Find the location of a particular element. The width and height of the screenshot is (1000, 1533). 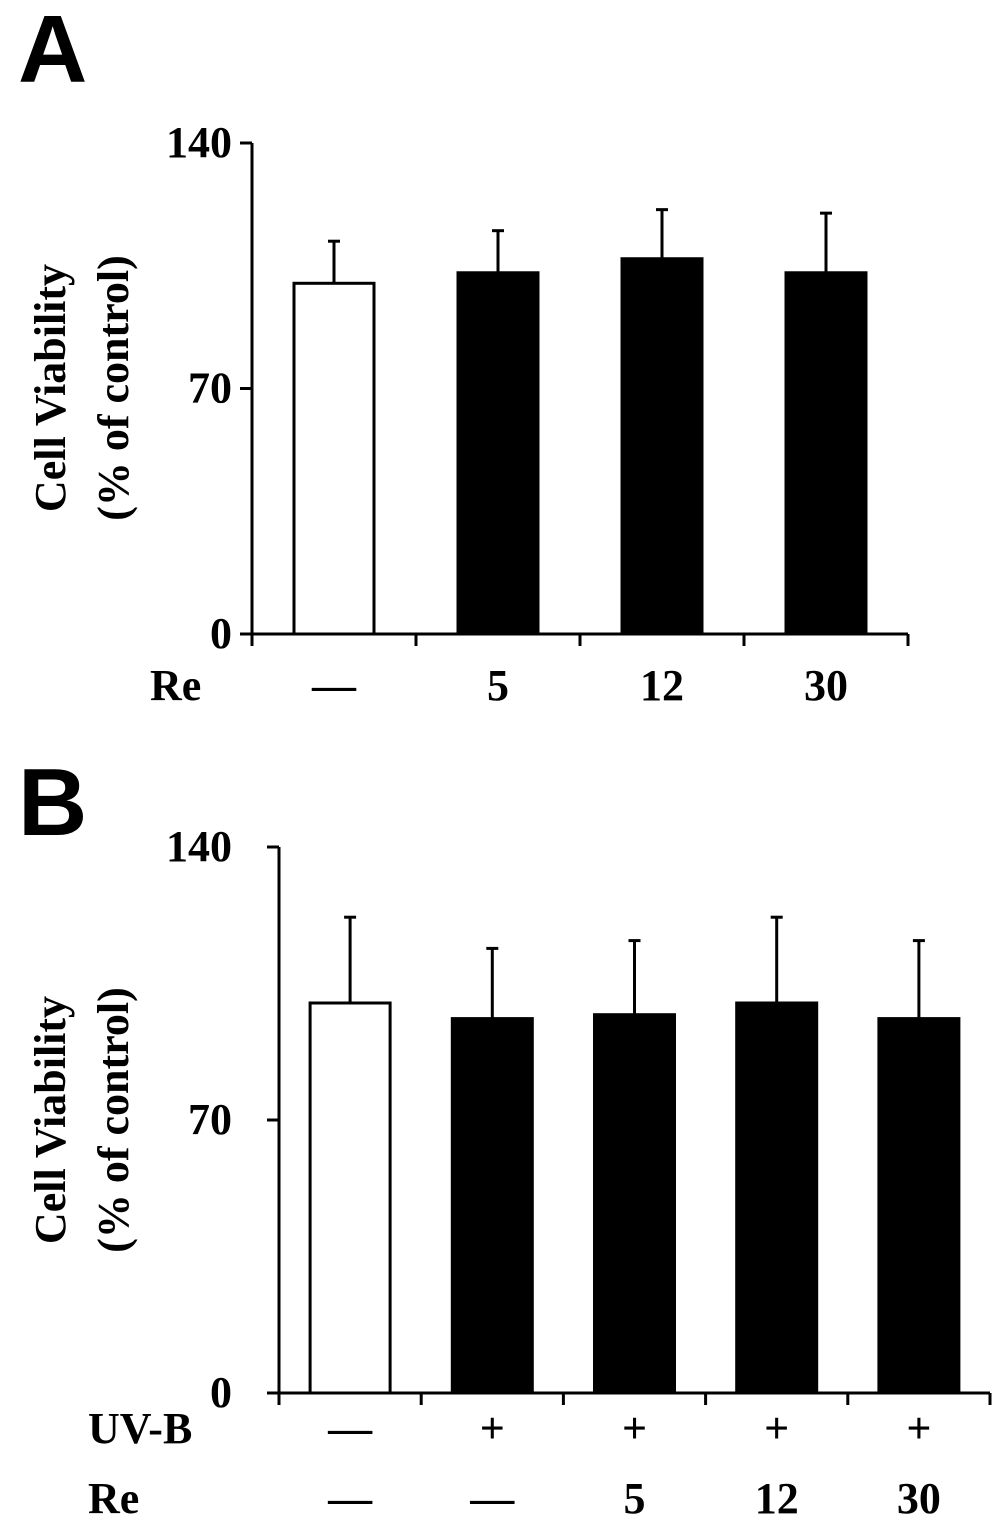

panel-letter: A is located at coordinates (52, 51).